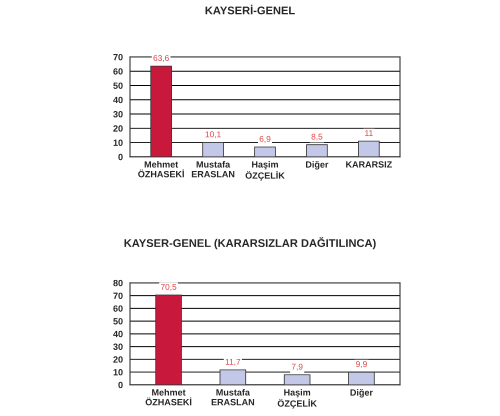  I want to click on data-label: 11,7, so click(233, 362).